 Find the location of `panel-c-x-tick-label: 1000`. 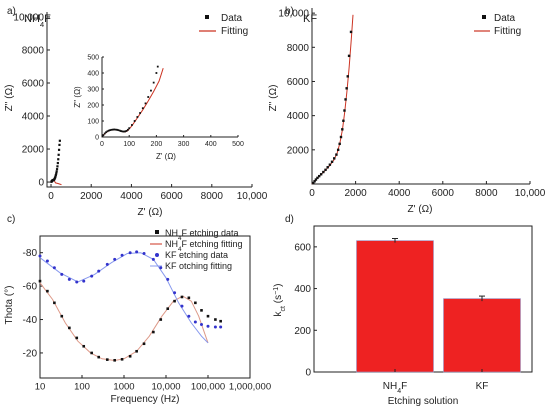

panel-c-x-tick-label: 1000 is located at coordinates (123, 387).